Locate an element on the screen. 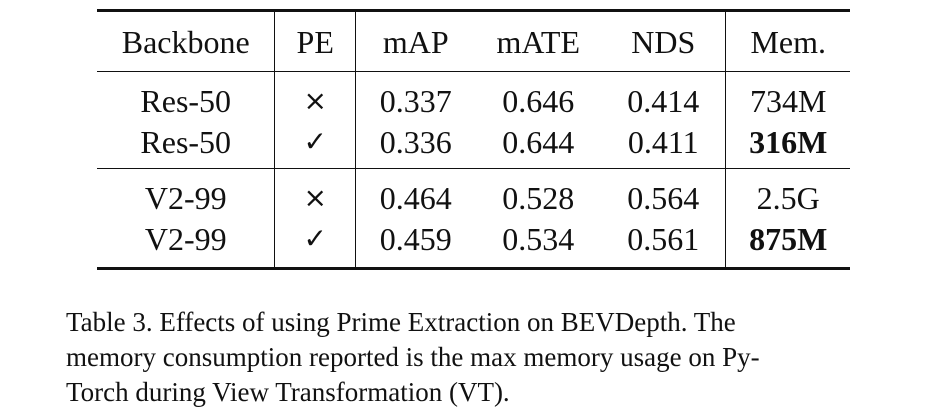 The width and height of the screenshot is (932, 420). table-header: Backbone PE mAP mATE NDS Mem. is located at coordinates (473, 40).